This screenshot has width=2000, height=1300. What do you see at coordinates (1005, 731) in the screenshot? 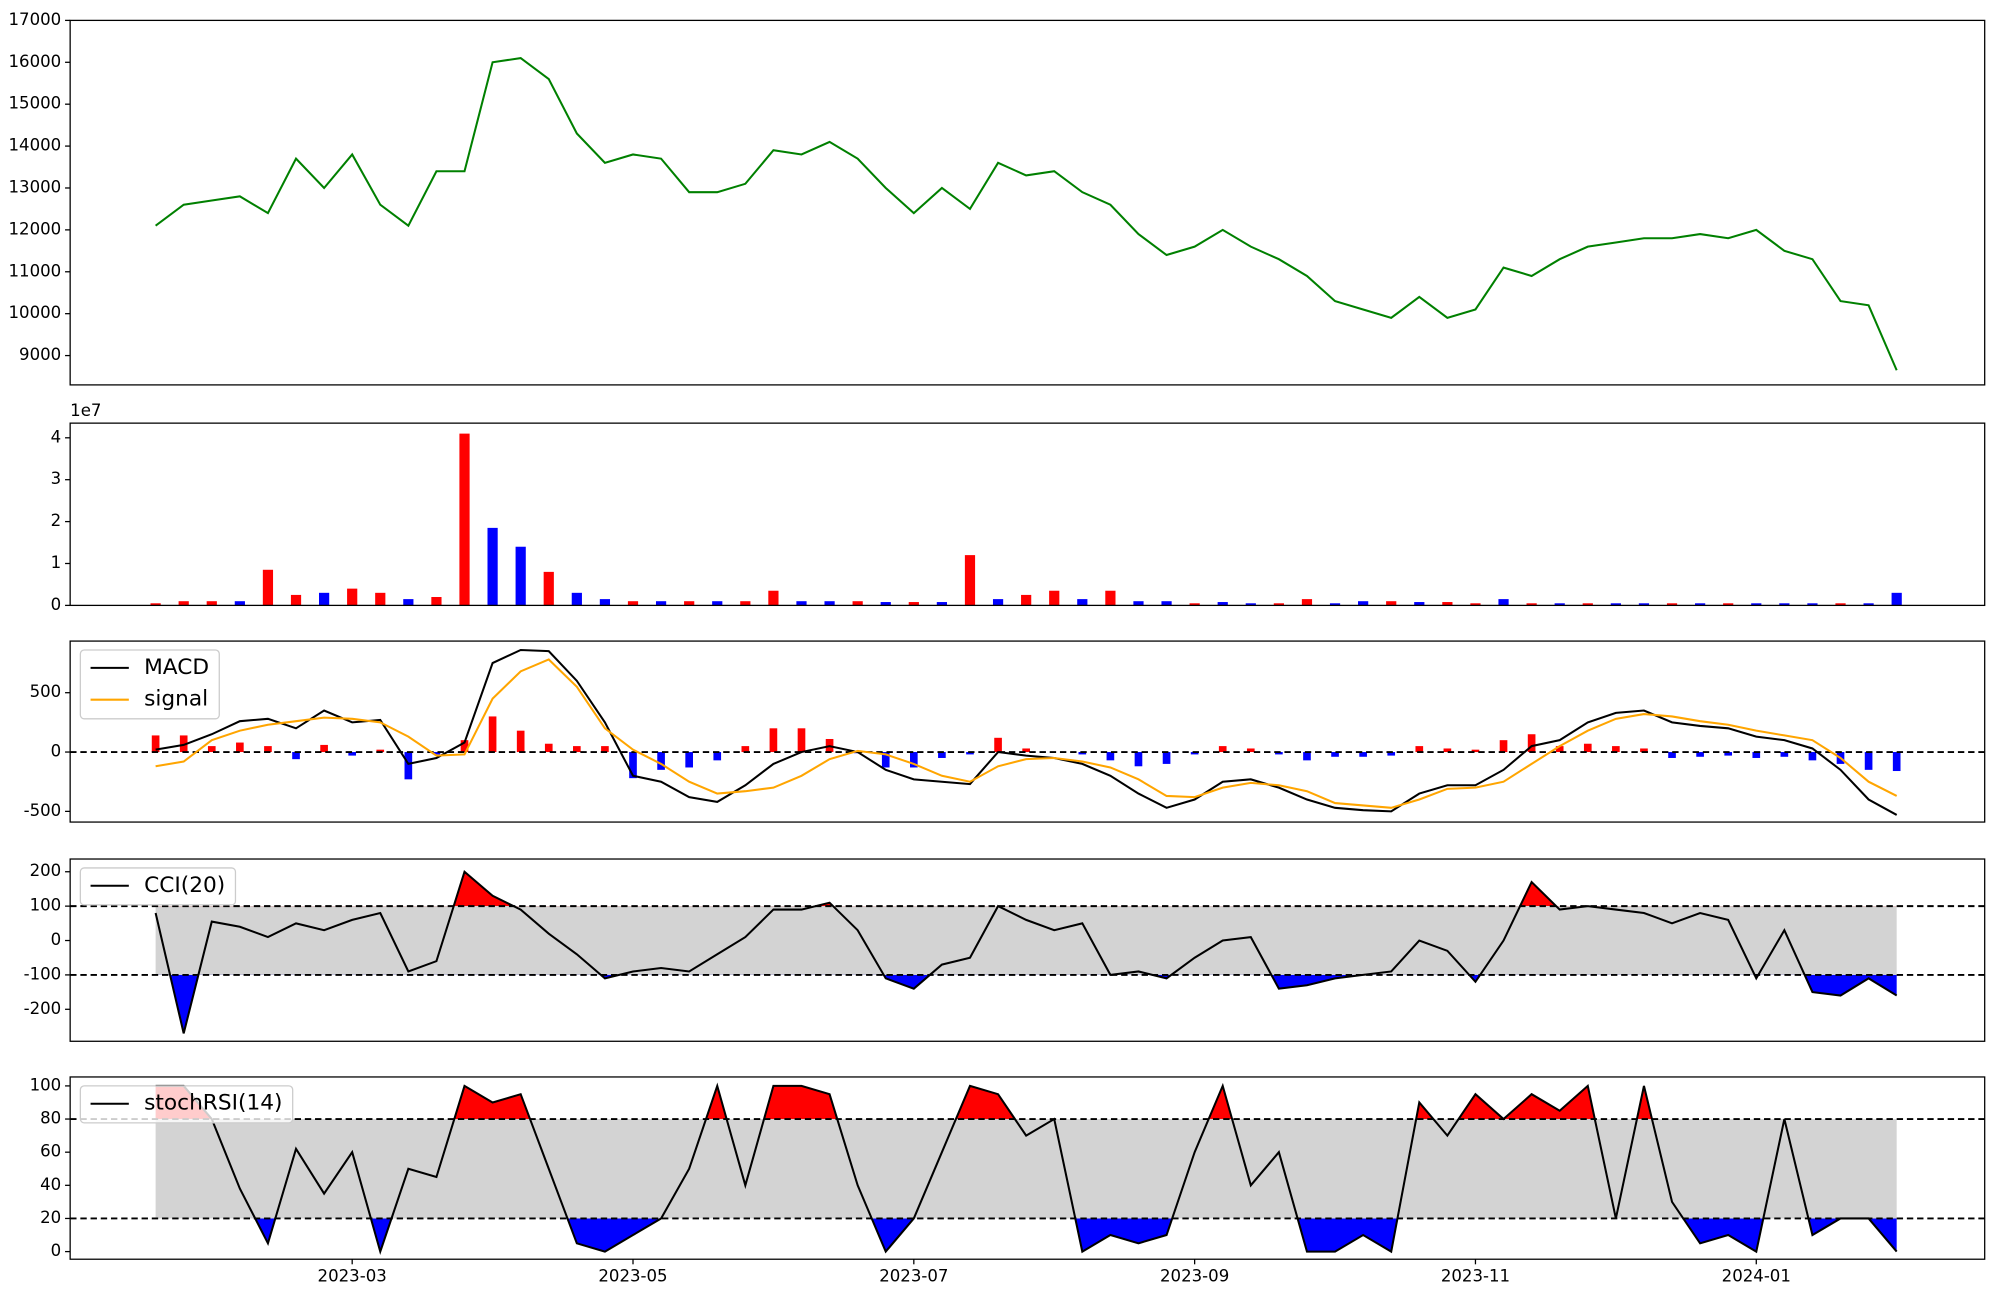
I see `panel: -500 0 500 MACD signal` at bounding box center [1005, 731].